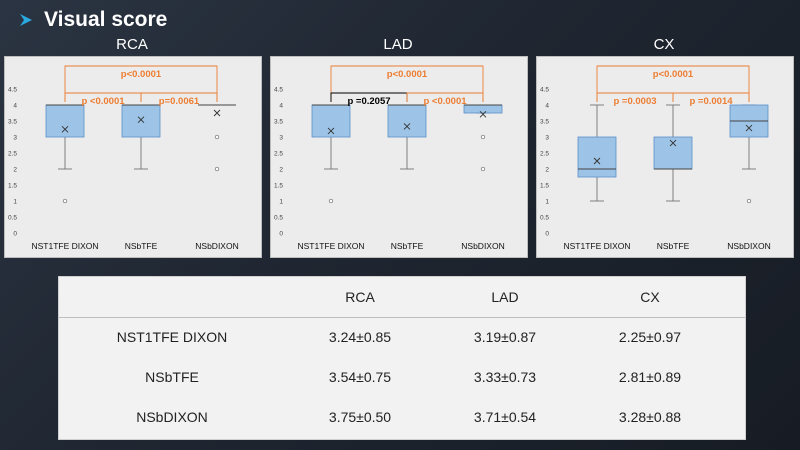 The width and height of the screenshot is (800, 450). What do you see at coordinates (650, 417) in the screenshot?
I see `table-cell: 3.28±0.88` at bounding box center [650, 417].